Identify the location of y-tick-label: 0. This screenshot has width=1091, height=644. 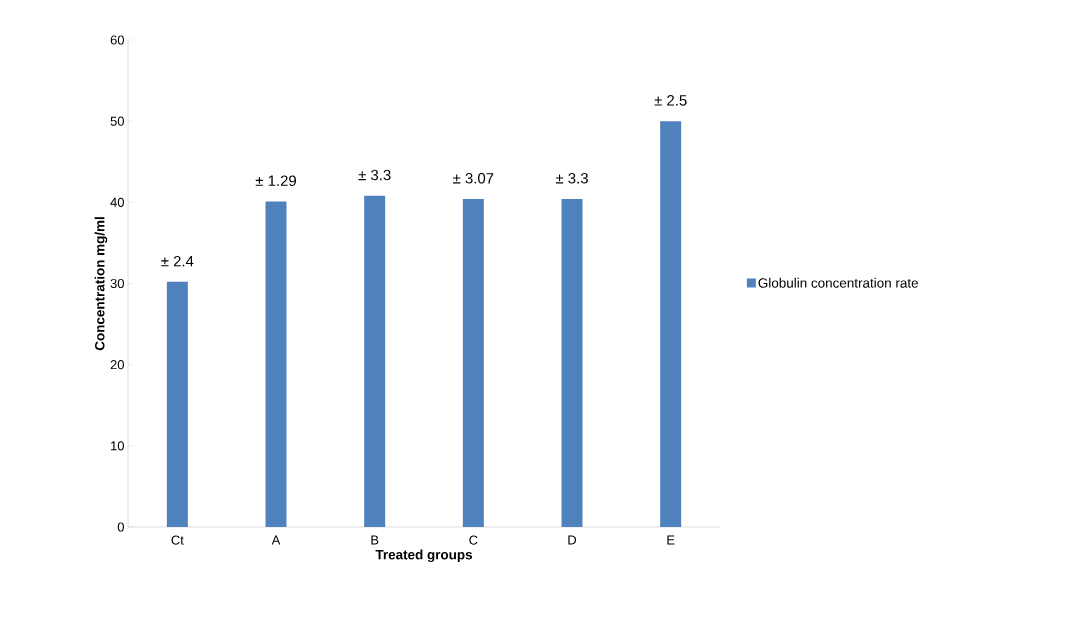
(120, 527).